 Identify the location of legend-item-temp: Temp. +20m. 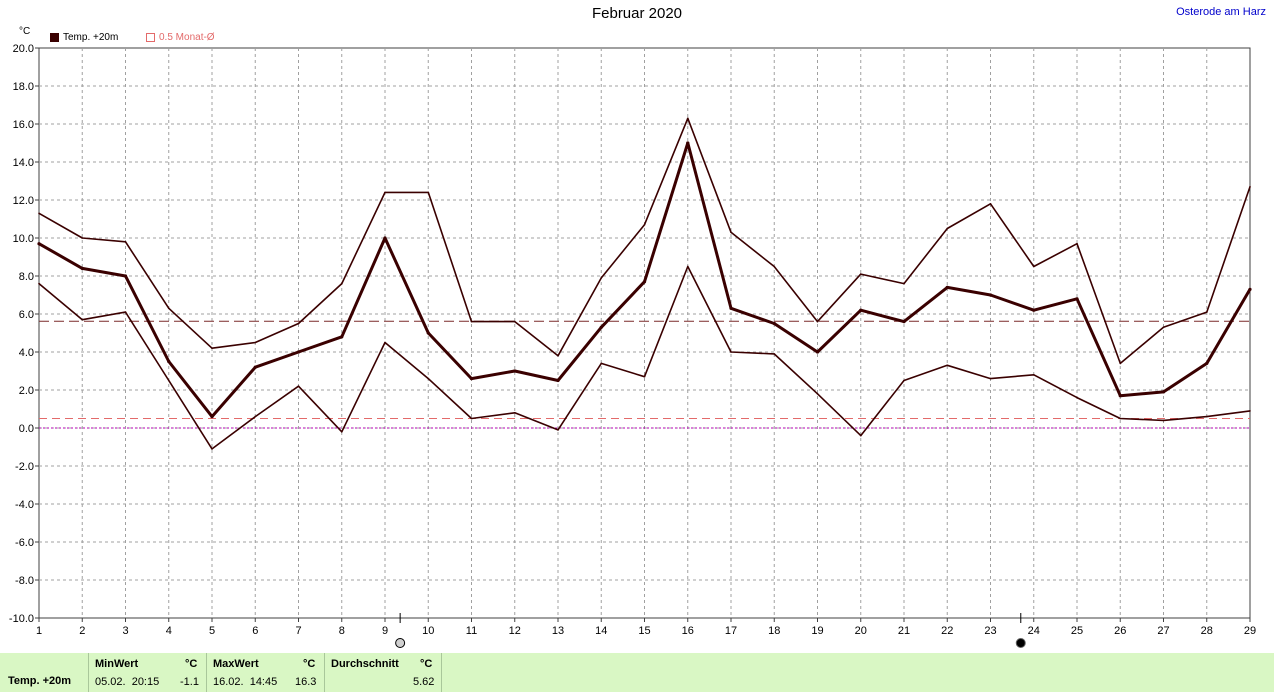
(84, 37).